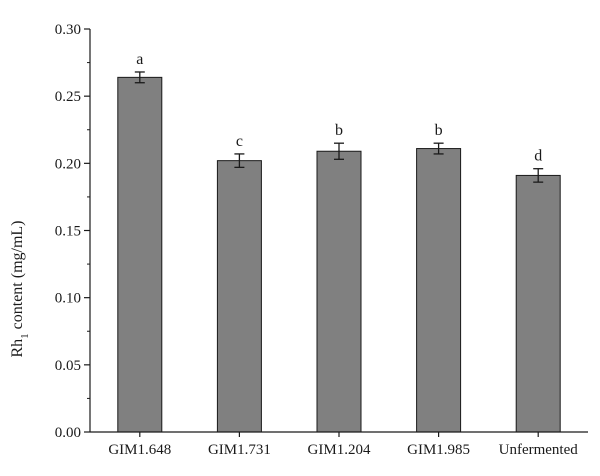 The image size is (600, 476). What do you see at coordinates (17, 276) in the screenshot?
I see `y-axis-title-rest: content (mg/mL)` at bounding box center [17, 276].